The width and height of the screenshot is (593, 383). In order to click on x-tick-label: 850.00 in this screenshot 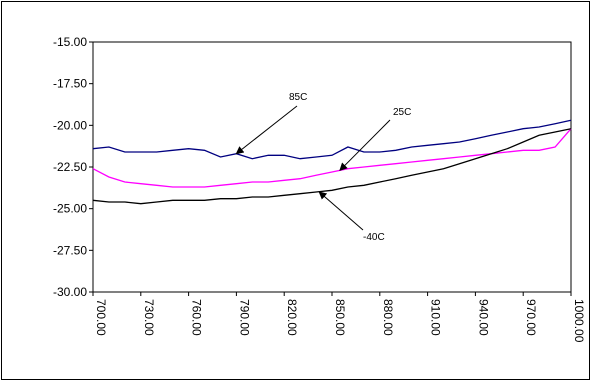, I will do `click(340, 317)`.